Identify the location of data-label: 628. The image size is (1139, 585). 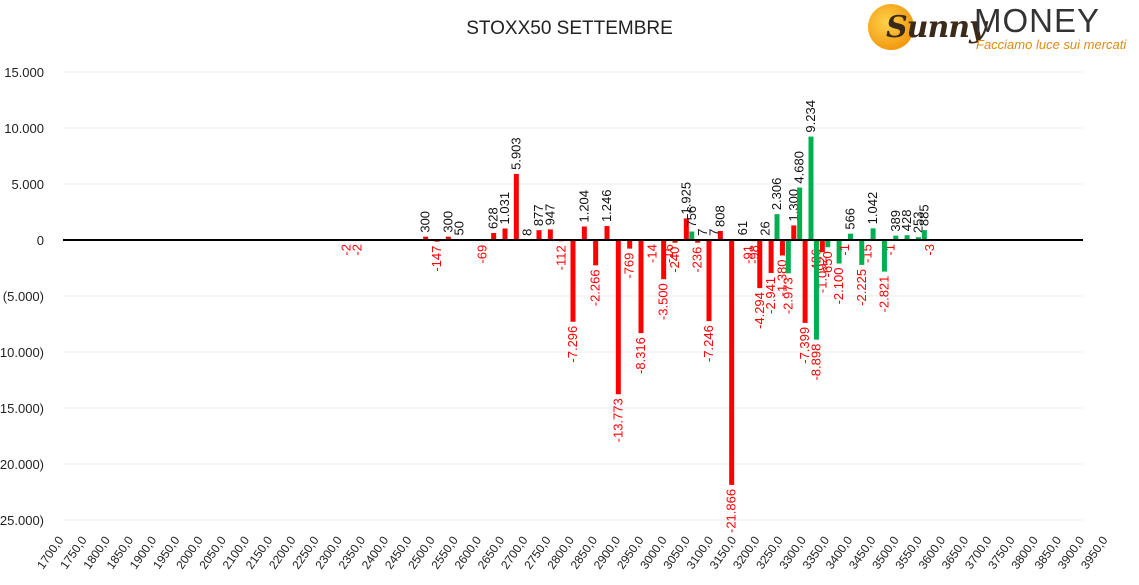
(493, 218).